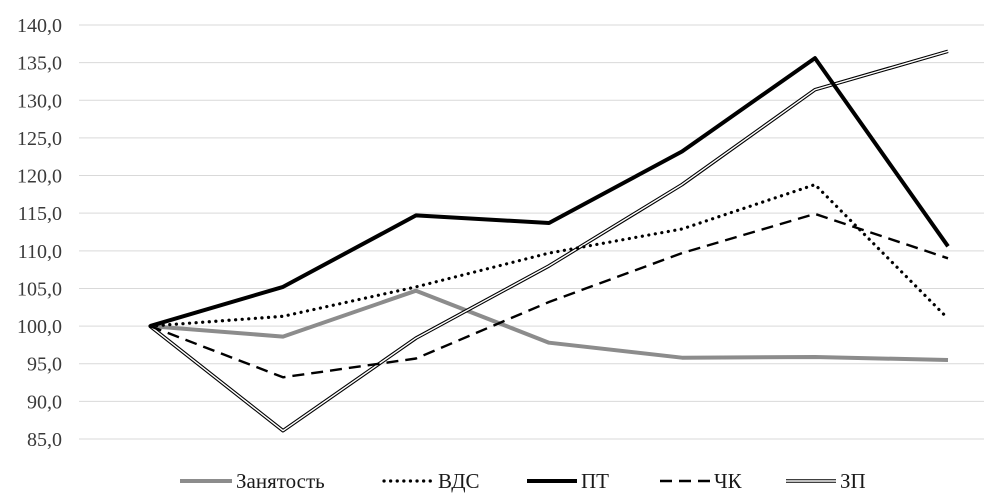 This screenshot has height=499, width=1006. Describe the element at coordinates (728, 481) in the screenshot. I see `legend-label-chk: ЧК` at that location.